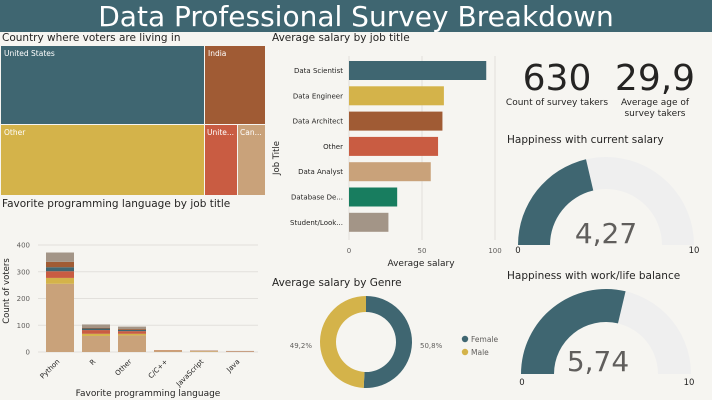 This screenshot has height=400, width=712. I want to click on x-tick-label: 50, so click(422, 251).